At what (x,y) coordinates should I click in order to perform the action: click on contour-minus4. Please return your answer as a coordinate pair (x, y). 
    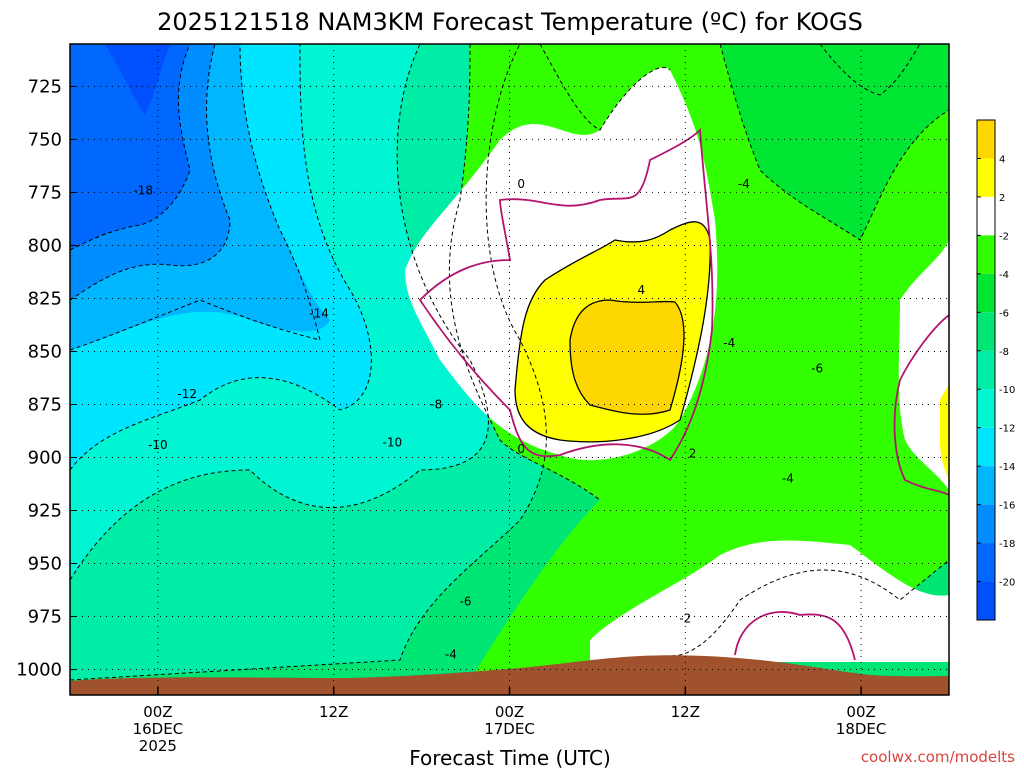
    Looking at the image, I should click on (709, 620).